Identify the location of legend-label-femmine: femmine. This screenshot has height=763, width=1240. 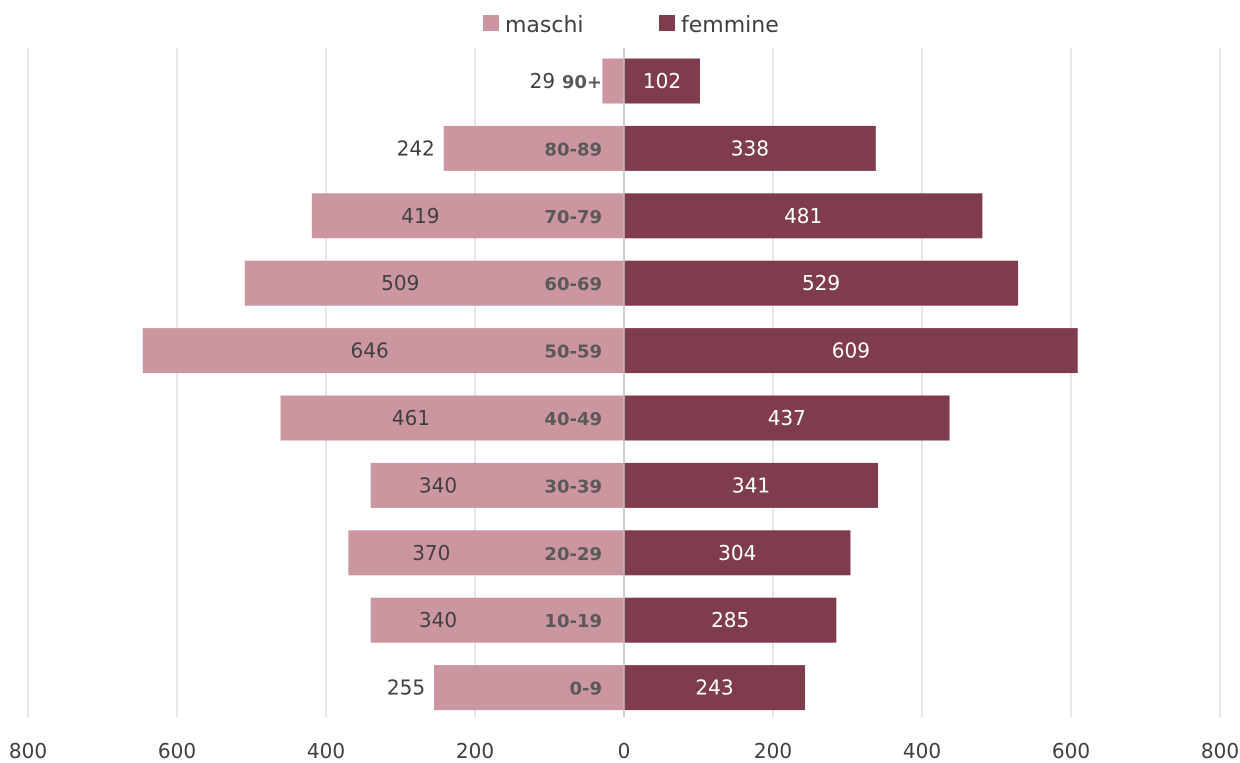
(730, 25).